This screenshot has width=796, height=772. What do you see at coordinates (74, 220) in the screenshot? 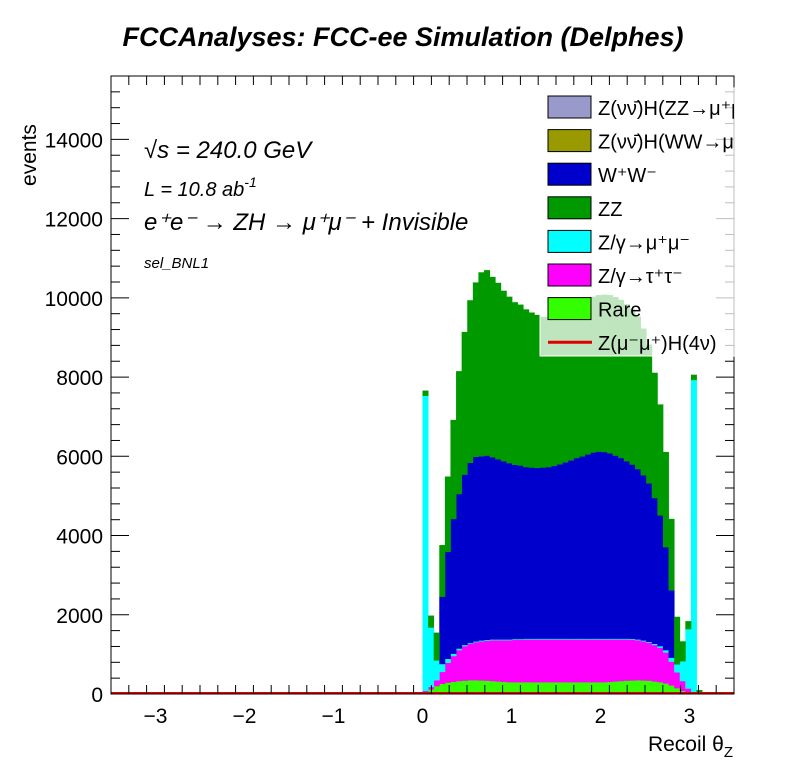
I see `y-tick-label: 12000` at bounding box center [74, 220].